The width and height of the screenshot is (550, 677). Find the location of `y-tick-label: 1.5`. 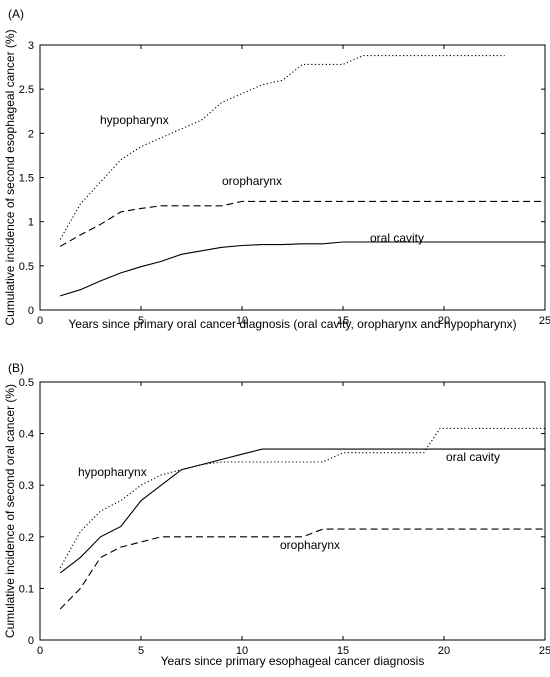

y-tick-label: 1.5 is located at coordinates (26, 179).